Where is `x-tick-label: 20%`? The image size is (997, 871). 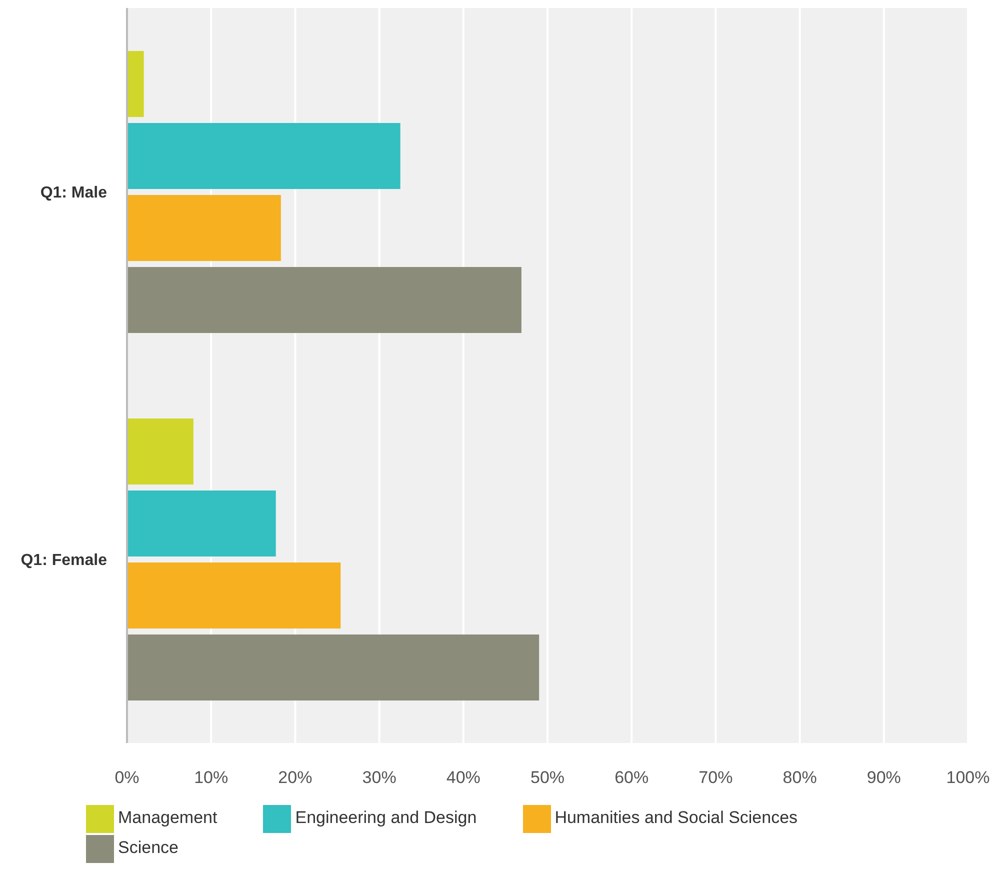 x-tick-label: 20% is located at coordinates (295, 778).